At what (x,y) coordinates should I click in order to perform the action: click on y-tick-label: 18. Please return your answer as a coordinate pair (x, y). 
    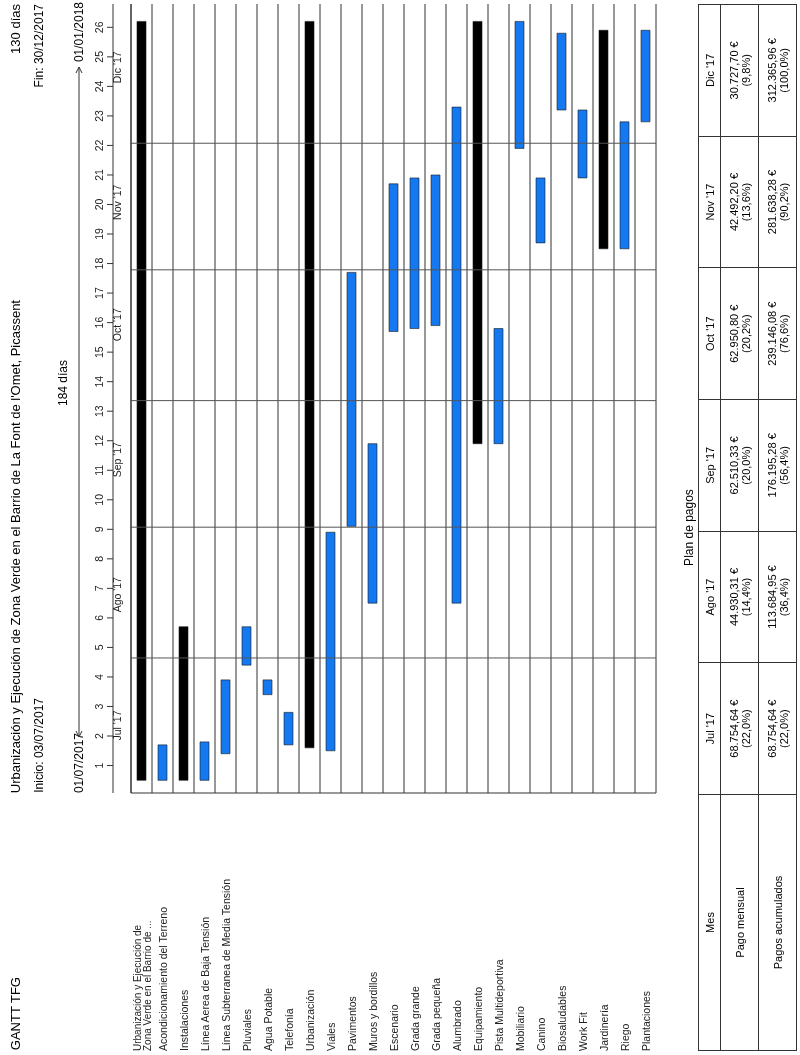
    Looking at the image, I should click on (99, 263).